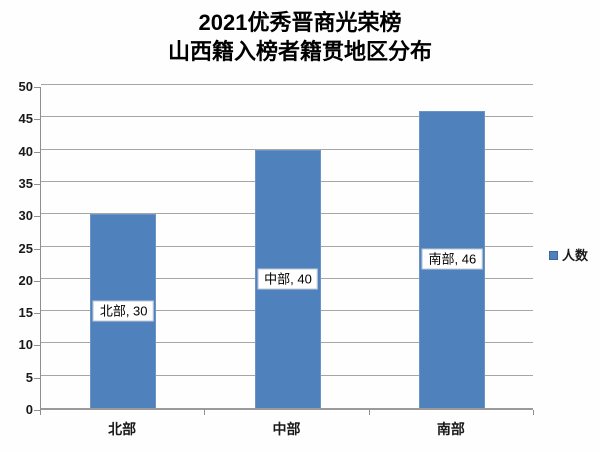 The width and height of the screenshot is (600, 452). I want to click on chart-title: 2021优秀晋商光荣榜 山西籍入榜者籍贯地区分布, so click(300, 37).